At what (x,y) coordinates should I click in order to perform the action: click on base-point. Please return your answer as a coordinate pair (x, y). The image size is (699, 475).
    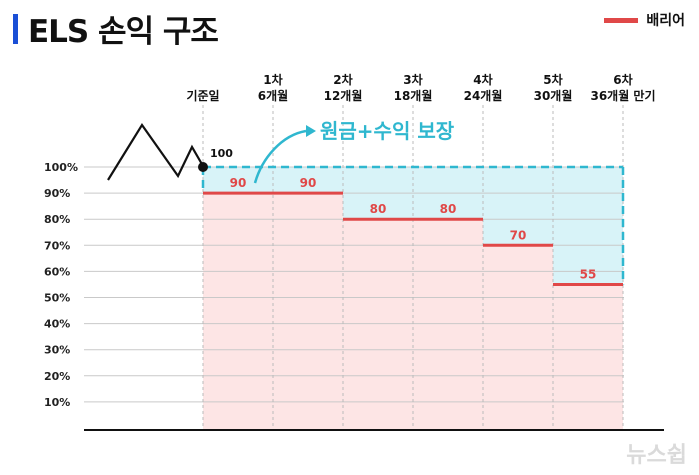
    Looking at the image, I should click on (203, 167).